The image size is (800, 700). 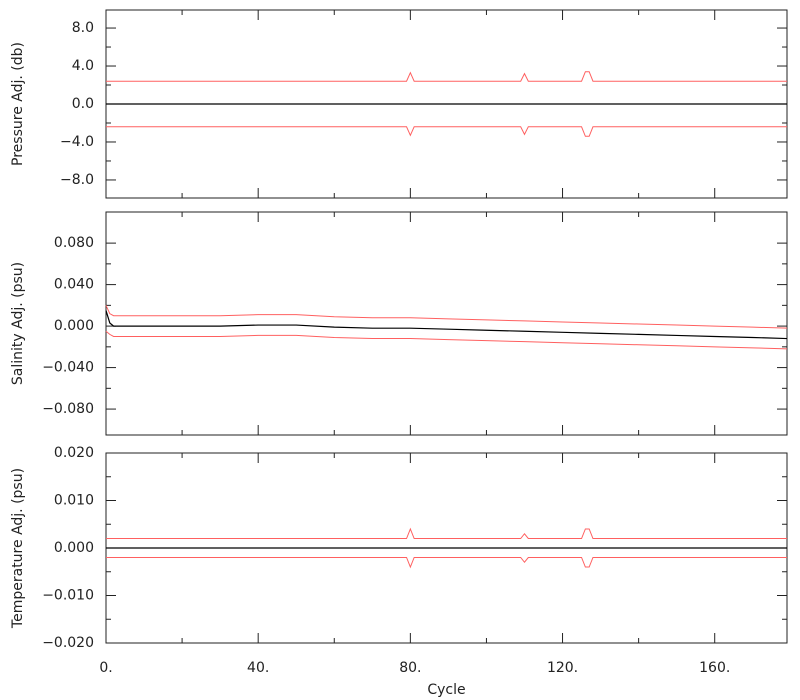 What do you see at coordinates (77, 142) in the screenshot?
I see `y-tick-label: −4.0` at bounding box center [77, 142].